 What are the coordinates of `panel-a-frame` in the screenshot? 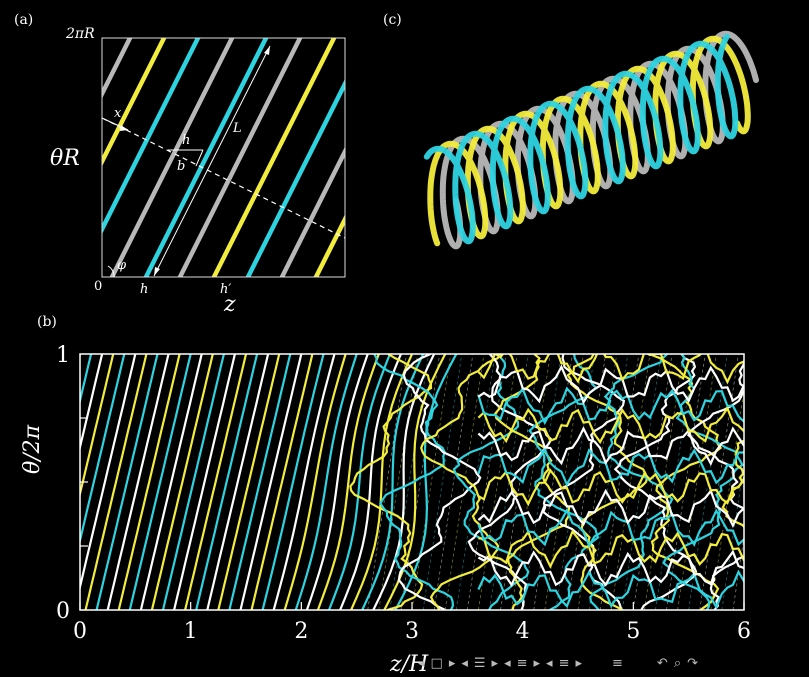 It's located at (223, 157).